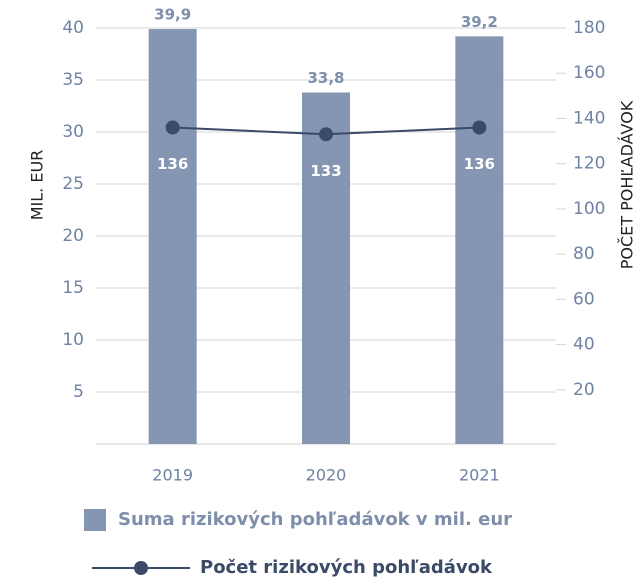  Describe the element at coordinates (589, 73) in the screenshot. I see `y2-tick-label: 160` at that location.